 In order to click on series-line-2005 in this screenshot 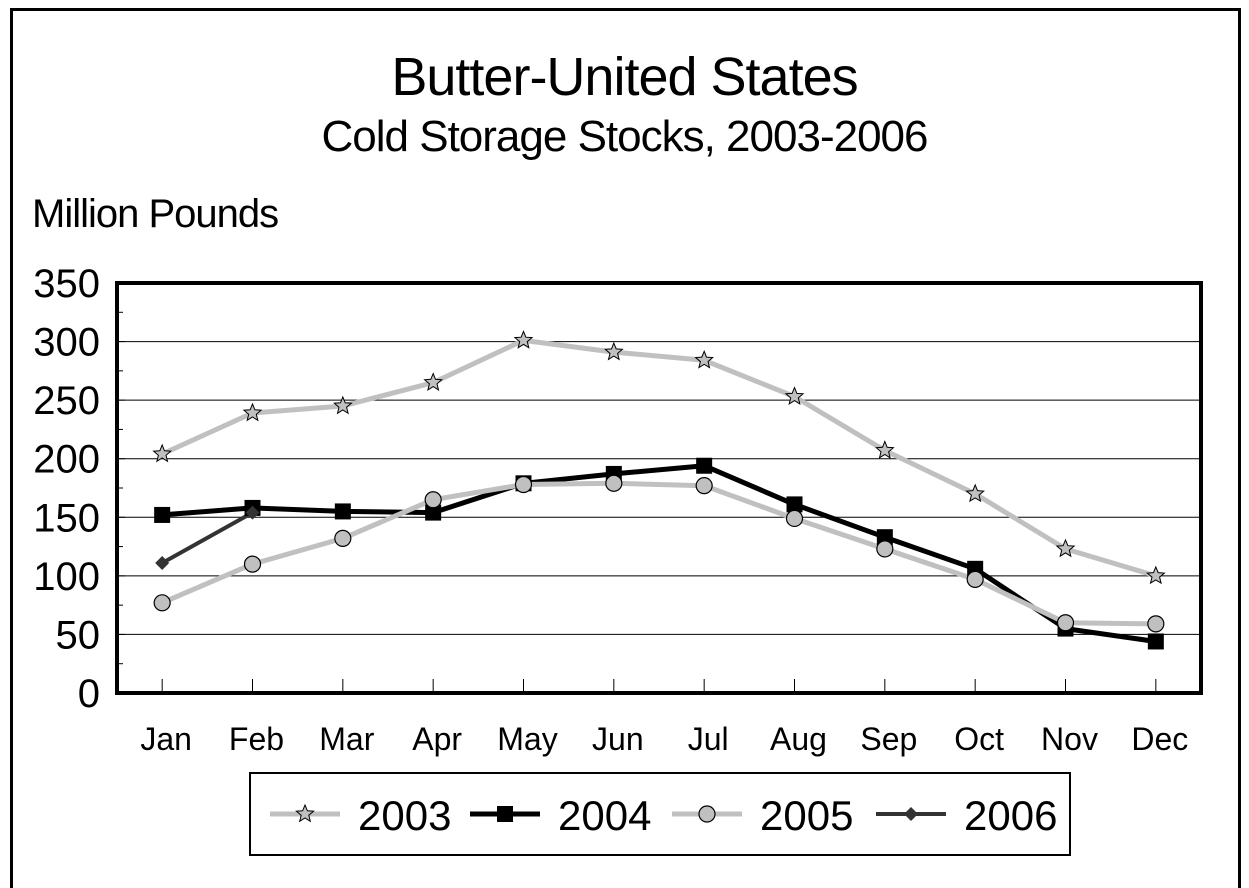, I will do `click(658, 553)`.